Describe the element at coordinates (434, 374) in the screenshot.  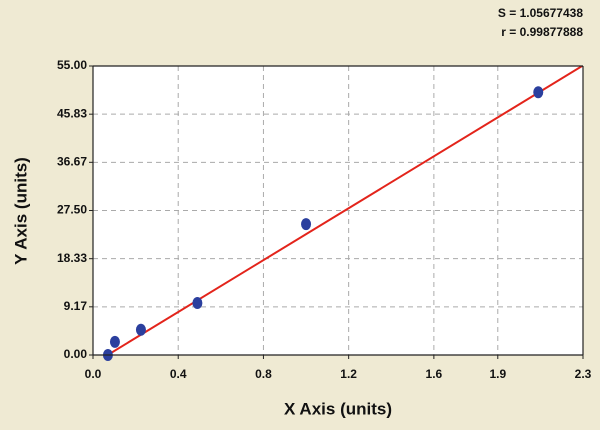
I see `x-tick-label: 1.6` at that location.